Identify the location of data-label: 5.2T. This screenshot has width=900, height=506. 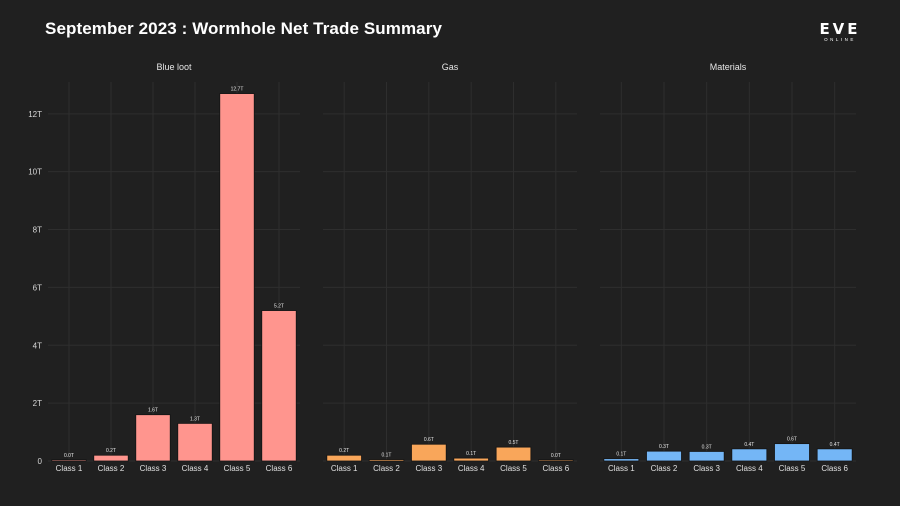
(279, 307).